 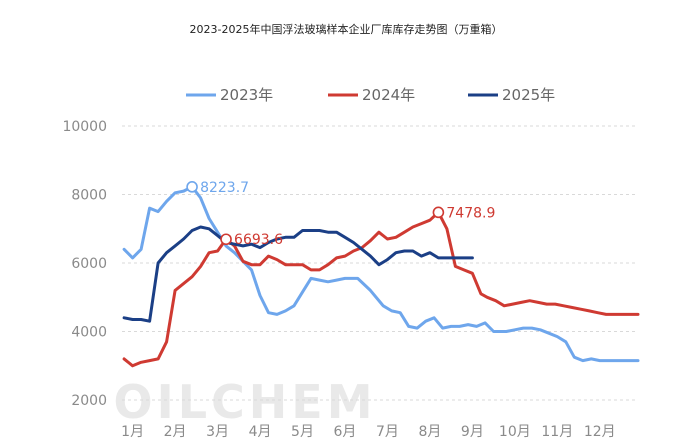 What do you see at coordinates (298, 274) in the screenshot?
I see `series-line-2025年` at bounding box center [298, 274].